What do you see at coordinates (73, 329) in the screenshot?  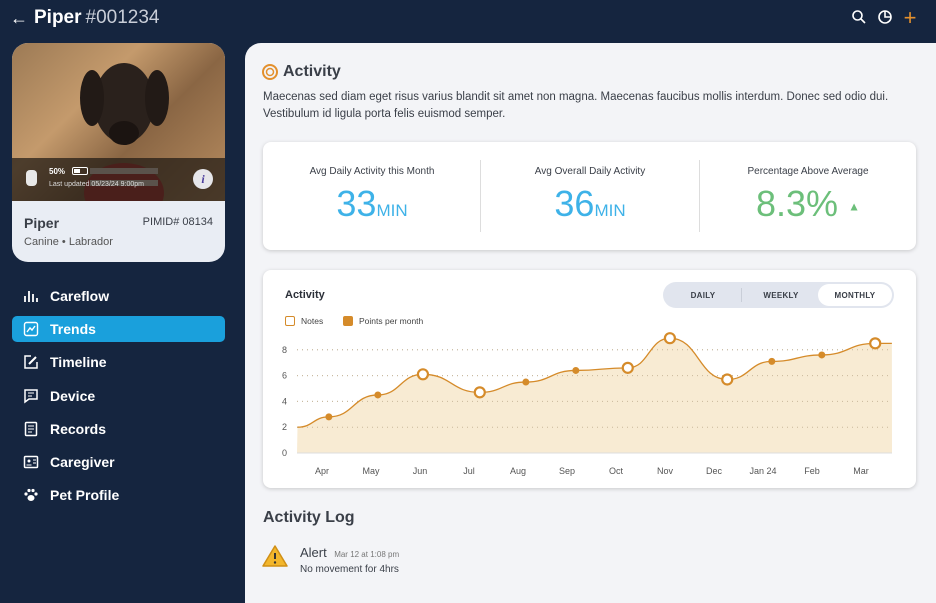 I see `nav-label: Trends` at bounding box center [73, 329].